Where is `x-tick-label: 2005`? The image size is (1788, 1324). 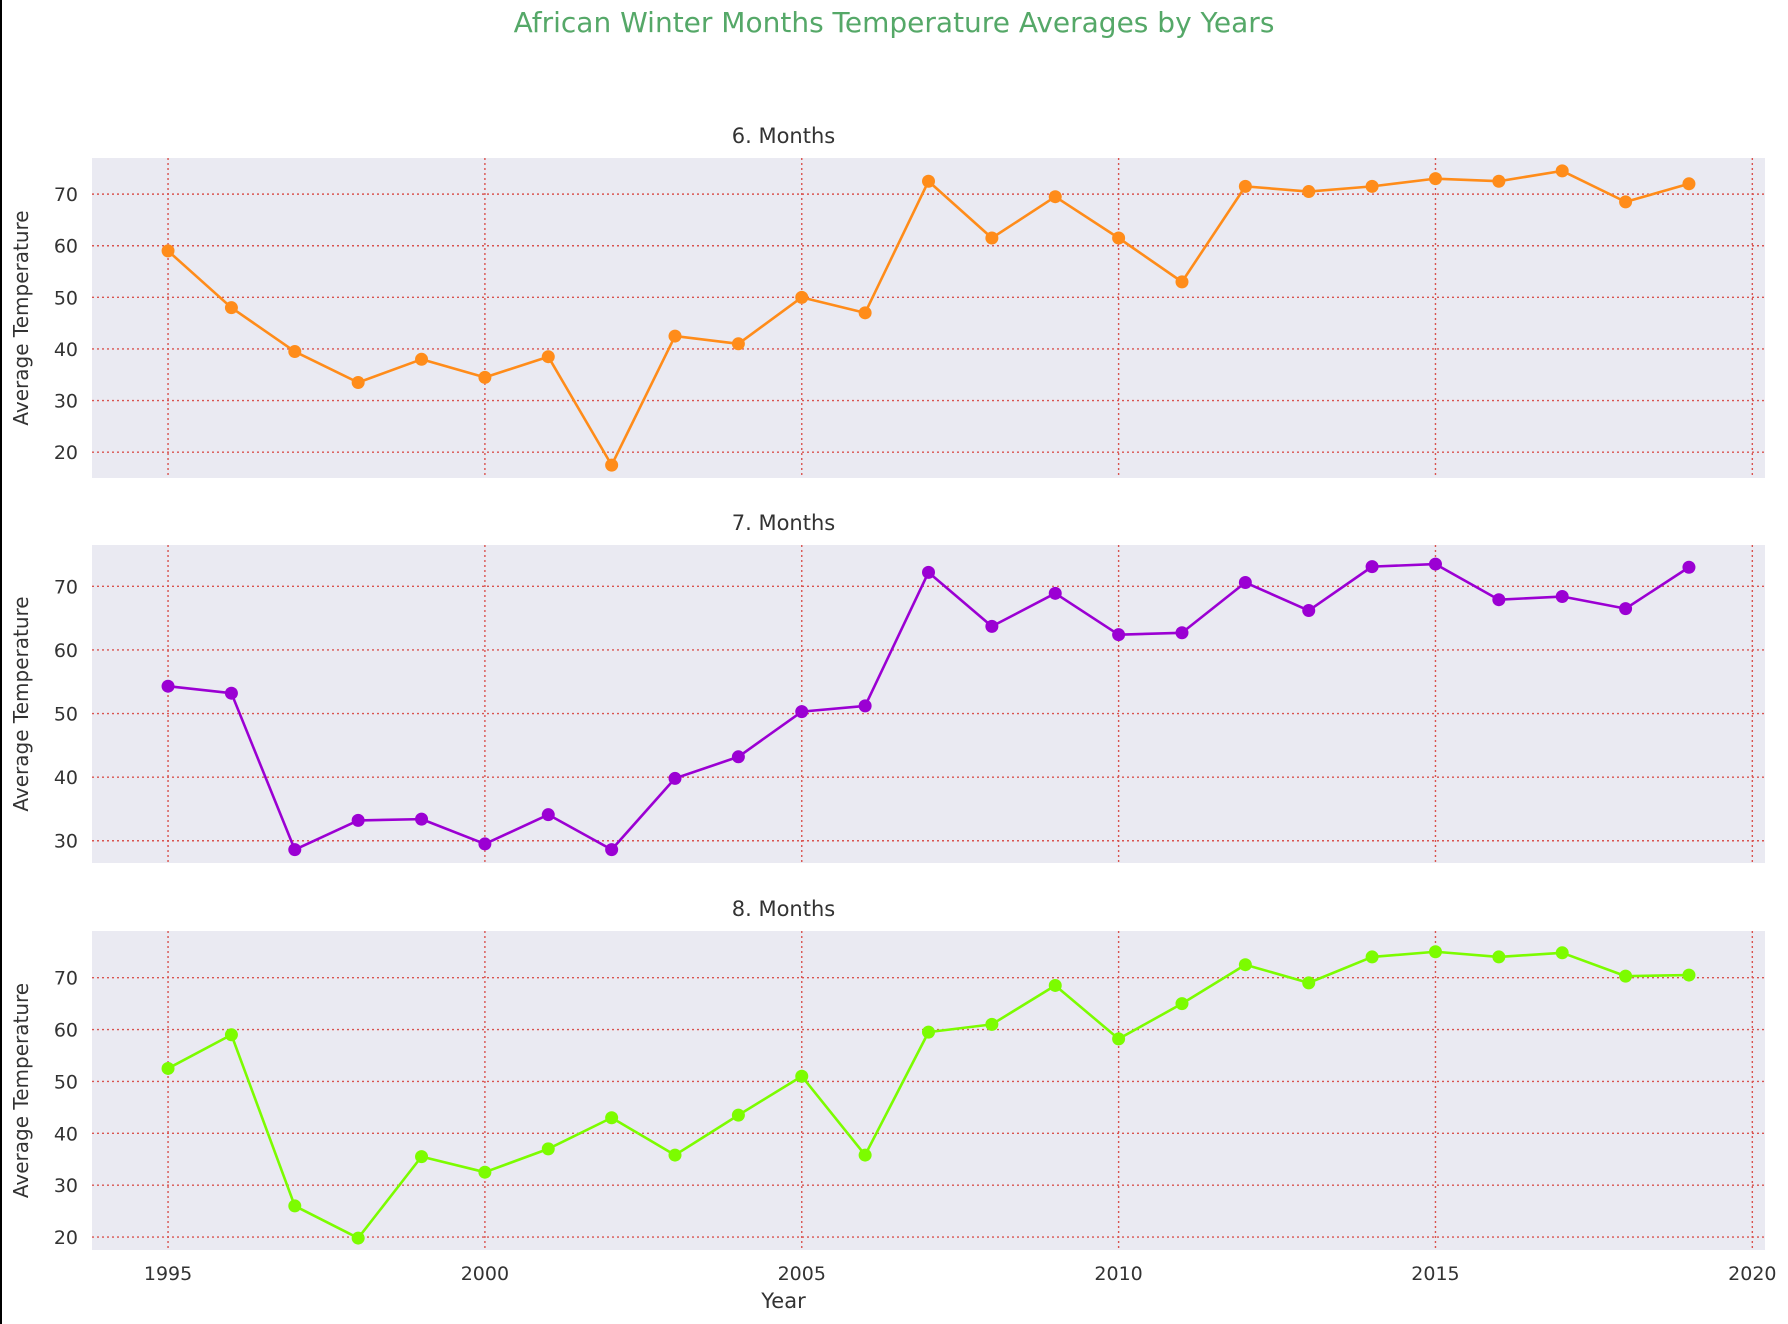 x-tick-label: 2005 is located at coordinates (802, 1274).